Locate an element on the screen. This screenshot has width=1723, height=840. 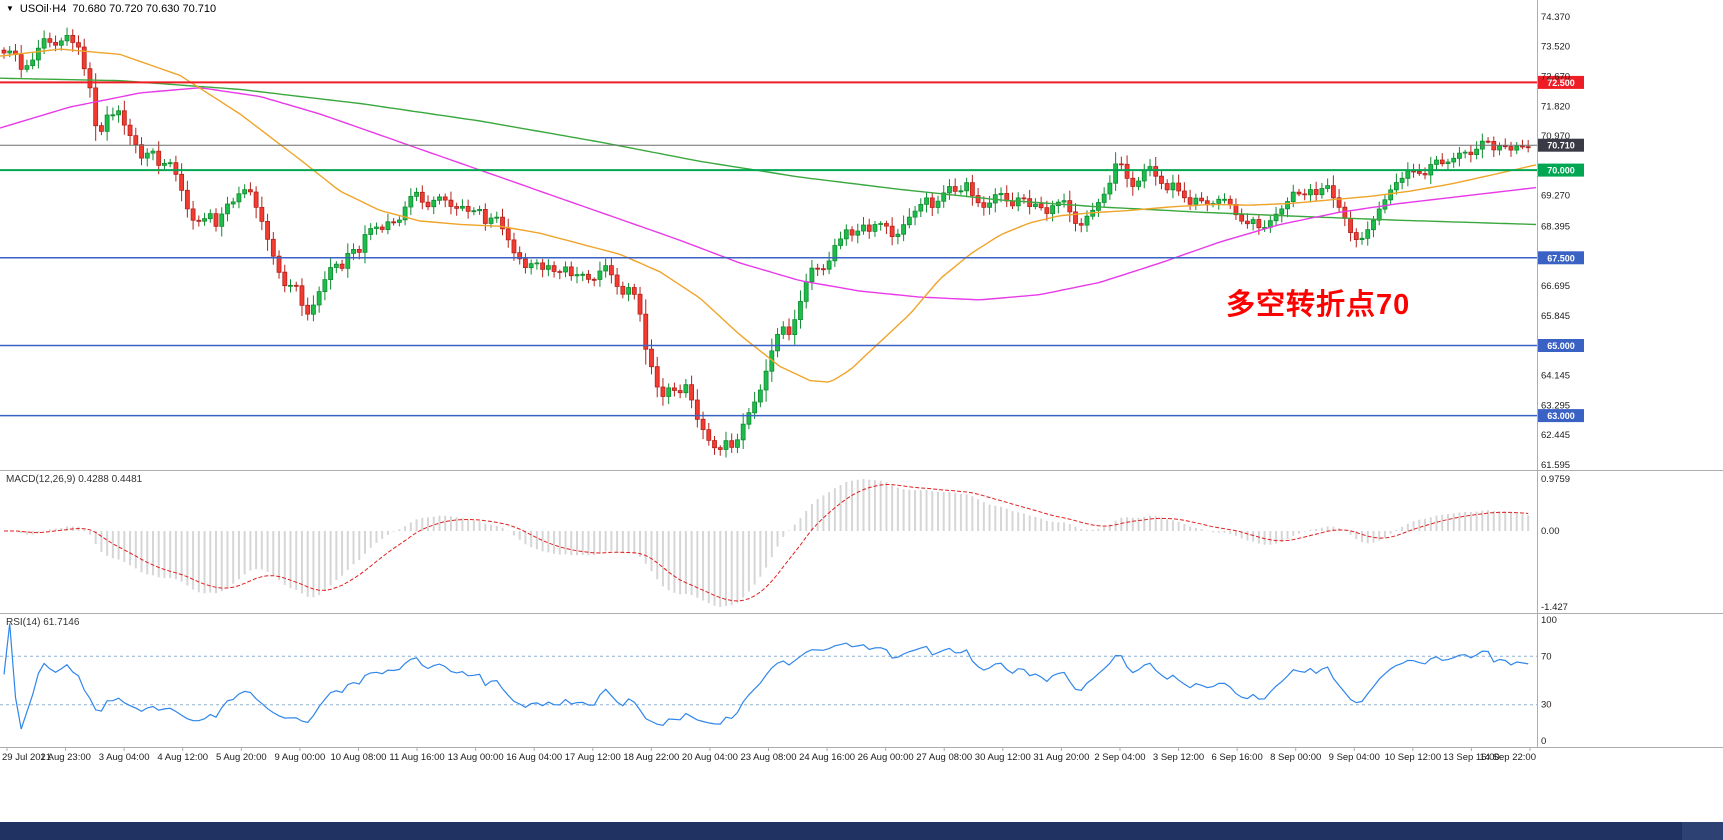
annotation-text: 多空转折点70 is located at coordinates (1318, 305).